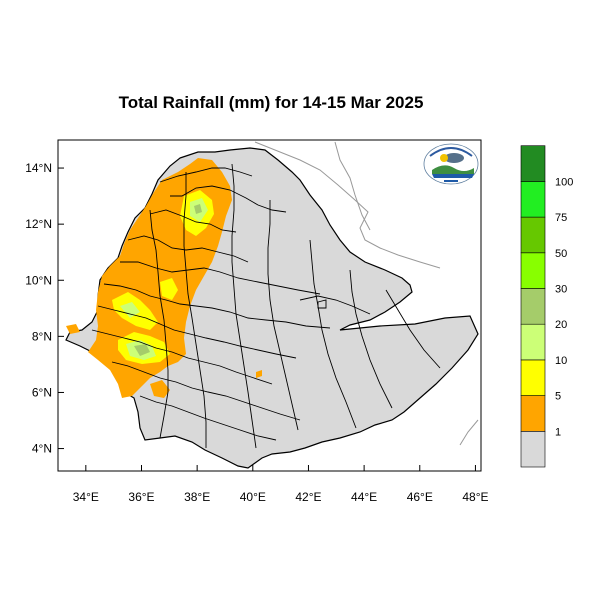 This screenshot has width=600, height=600. What do you see at coordinates (253, 497) in the screenshot?
I see `x-tick-label: 40°E` at bounding box center [253, 497].